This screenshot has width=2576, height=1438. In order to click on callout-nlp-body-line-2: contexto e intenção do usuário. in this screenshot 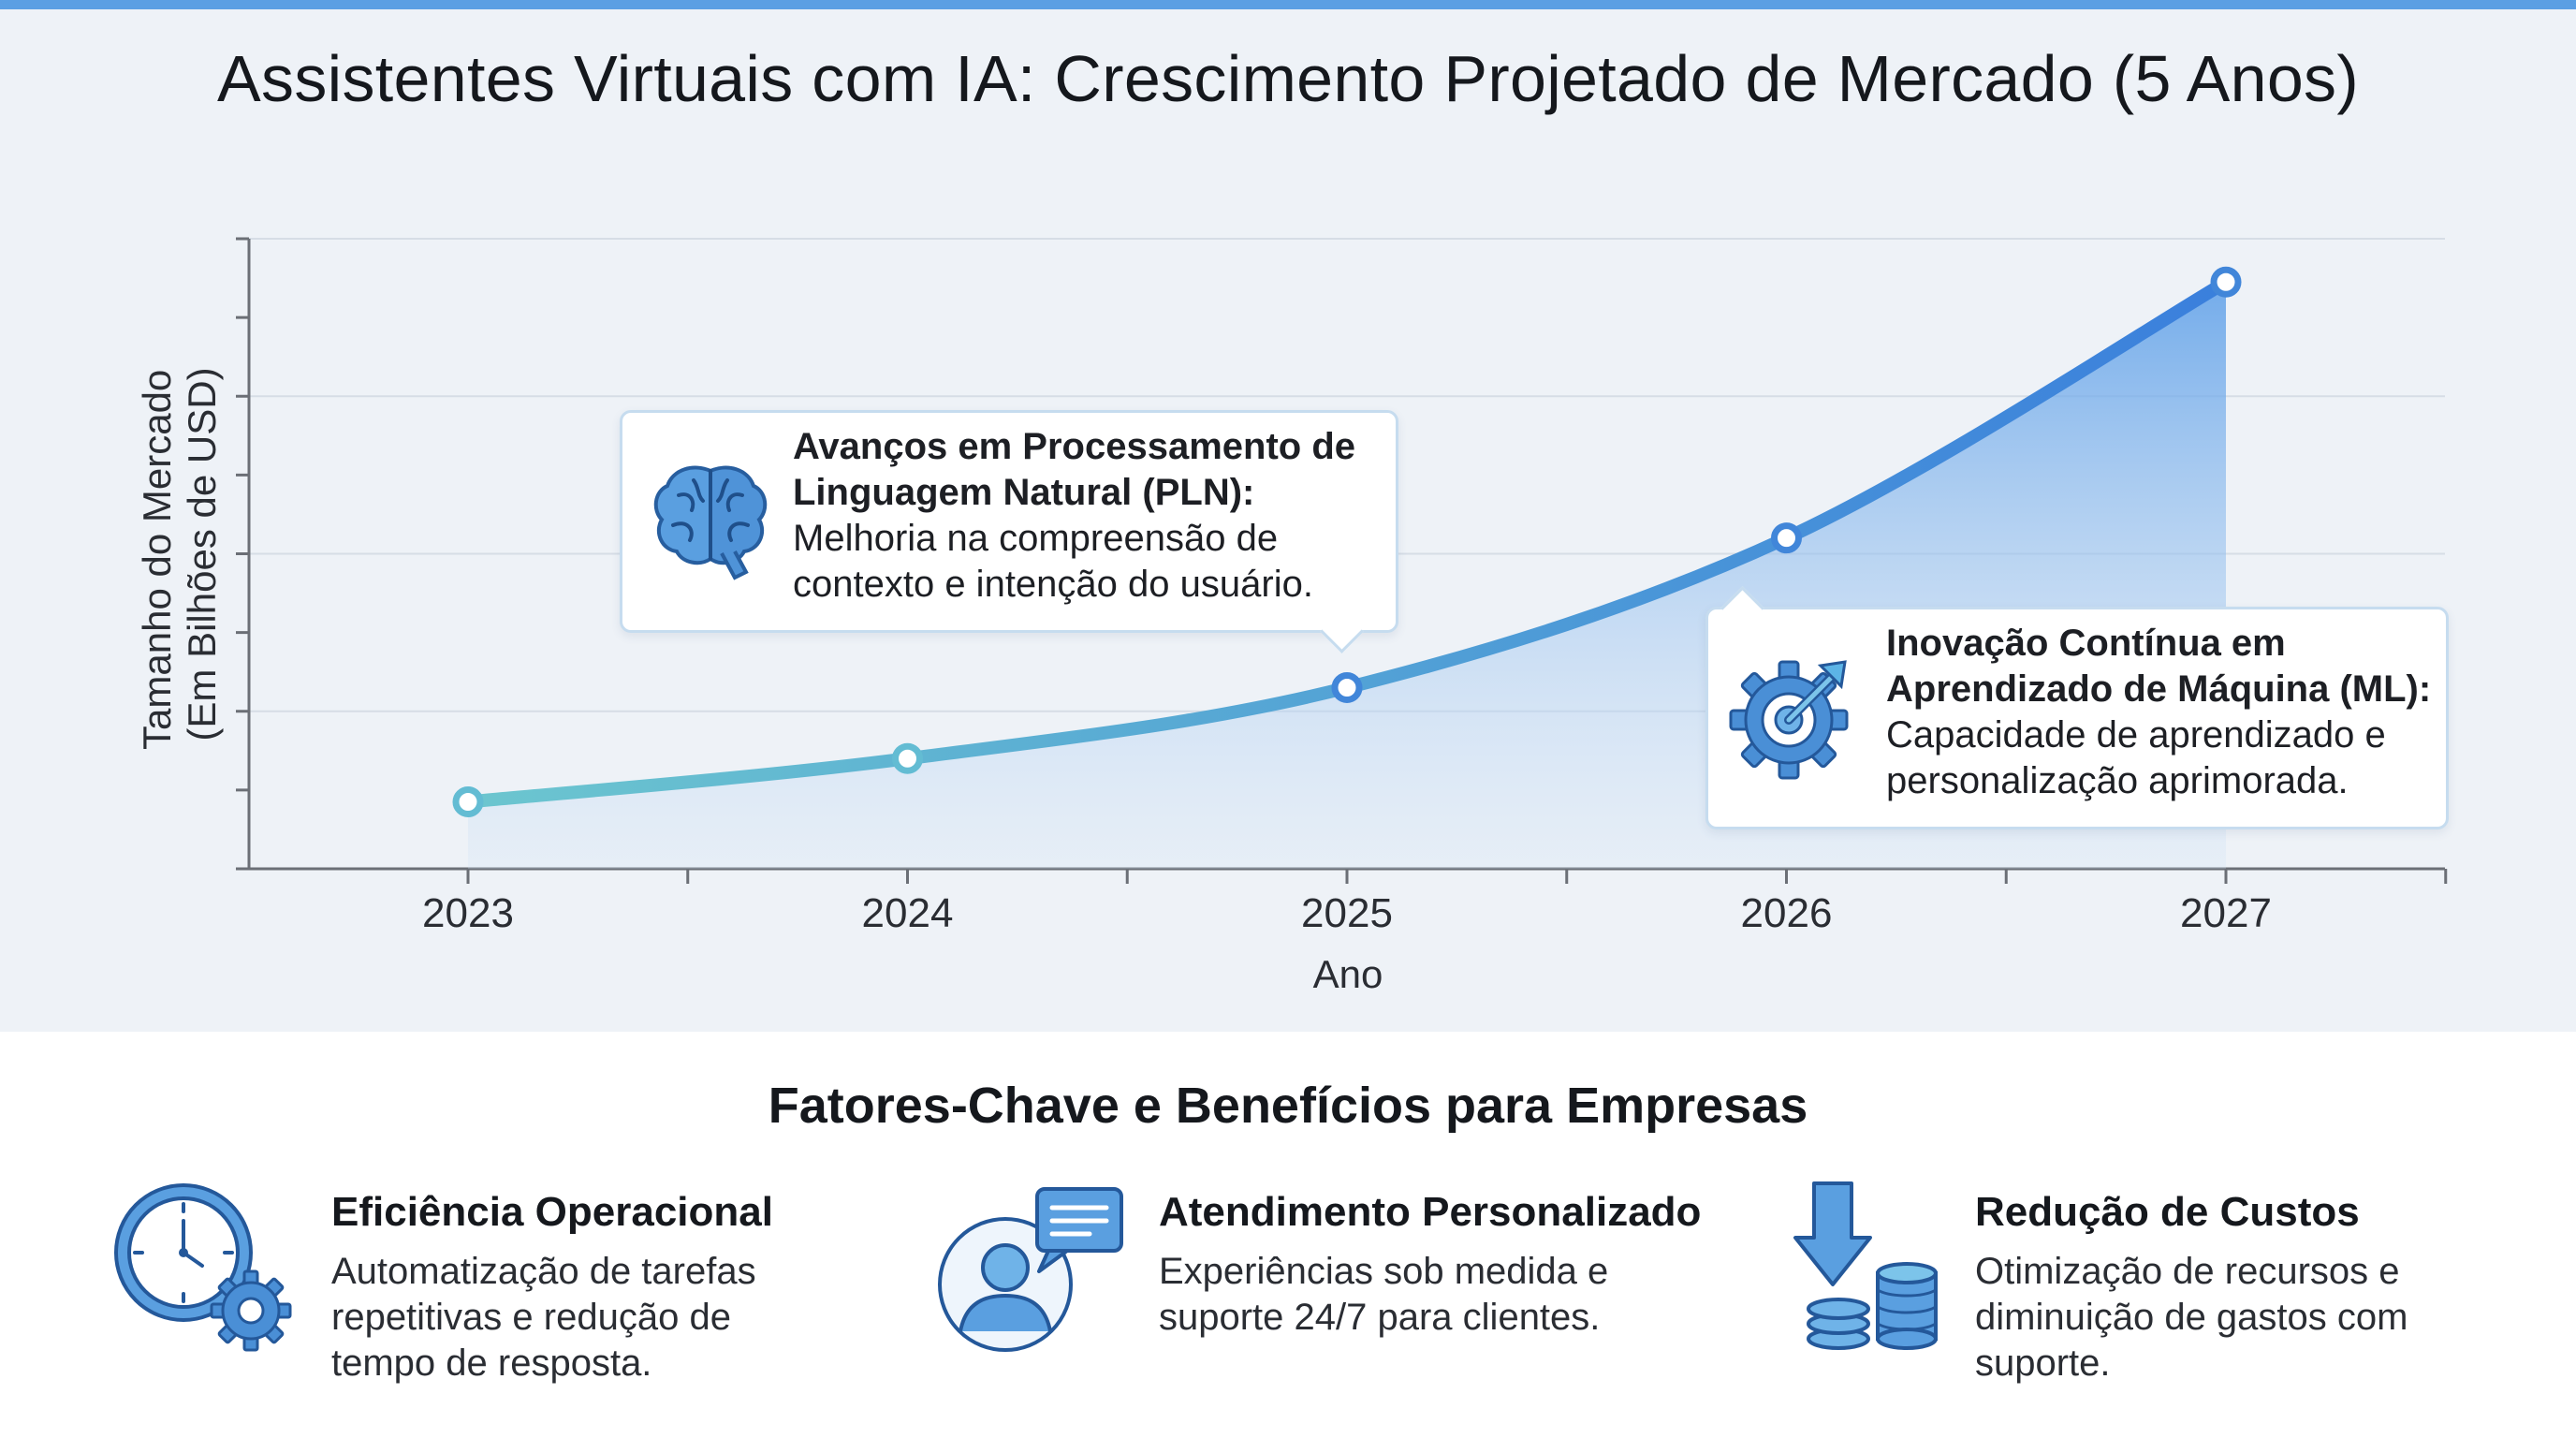, I will do `click(1053, 584)`.